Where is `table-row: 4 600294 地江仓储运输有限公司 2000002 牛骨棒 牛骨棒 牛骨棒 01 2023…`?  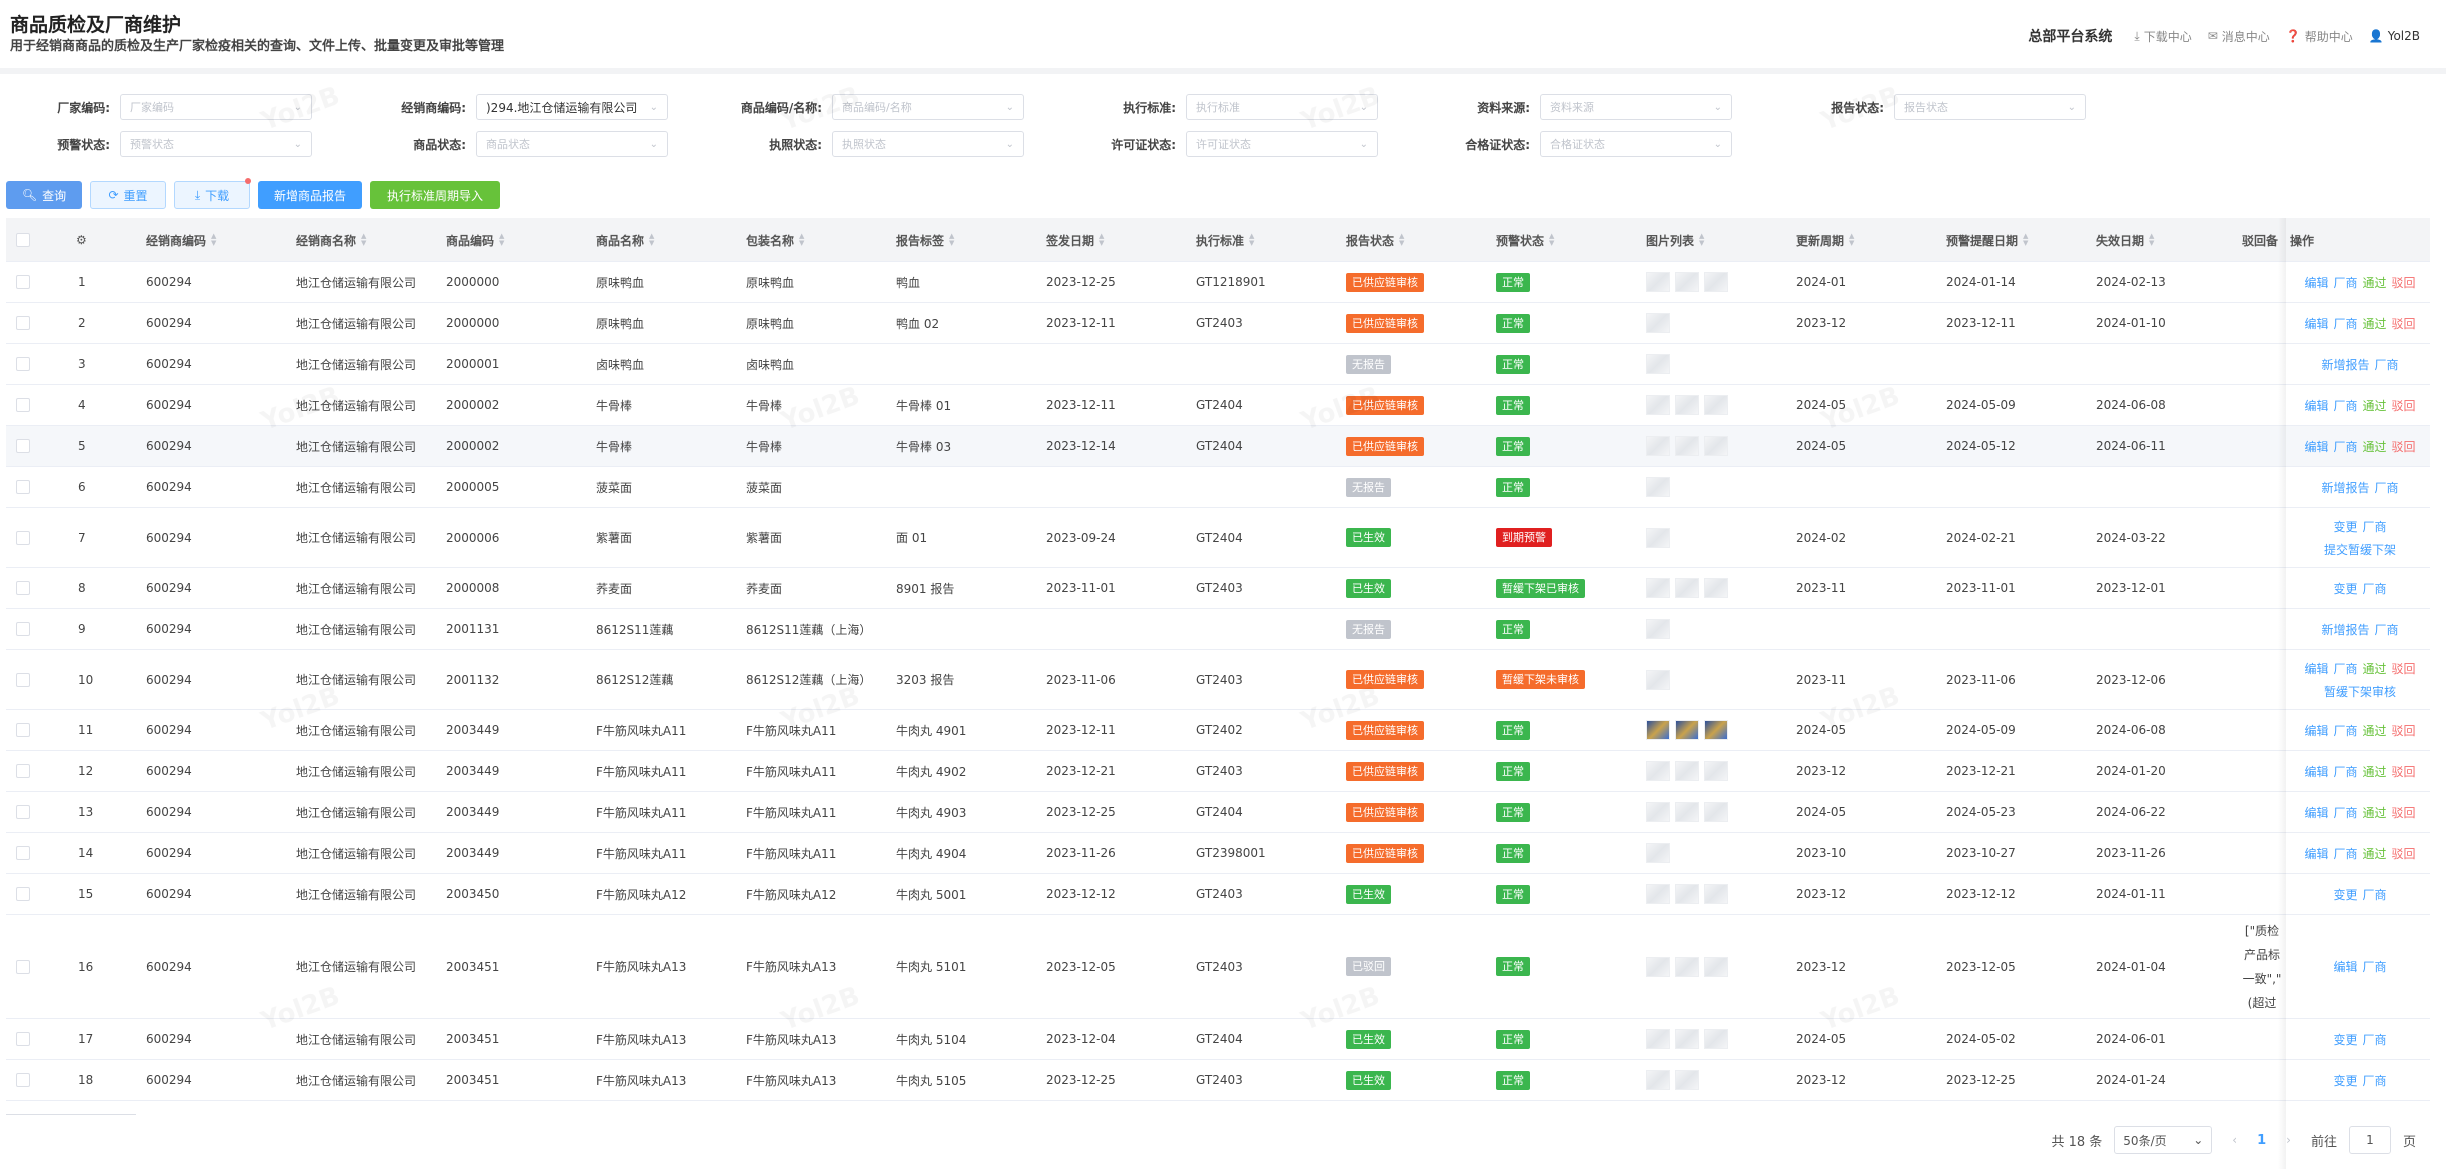 table-row: 4 600294 地江仓储运输有限公司 2000002 牛骨棒 牛骨棒 牛骨棒 01 2023… is located at coordinates (1218, 405).